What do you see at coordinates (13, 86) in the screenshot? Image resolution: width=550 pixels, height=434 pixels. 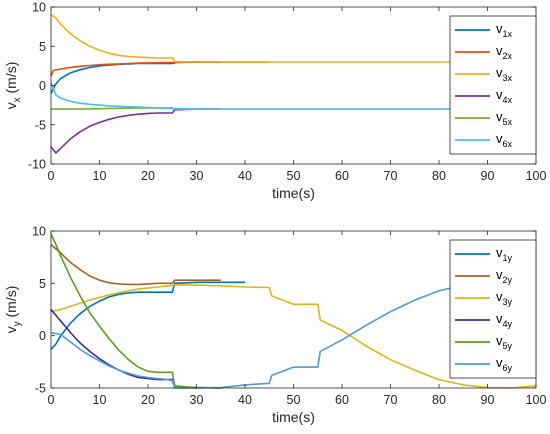 I see `y-axis-label: vx (m/s)` at bounding box center [13, 86].